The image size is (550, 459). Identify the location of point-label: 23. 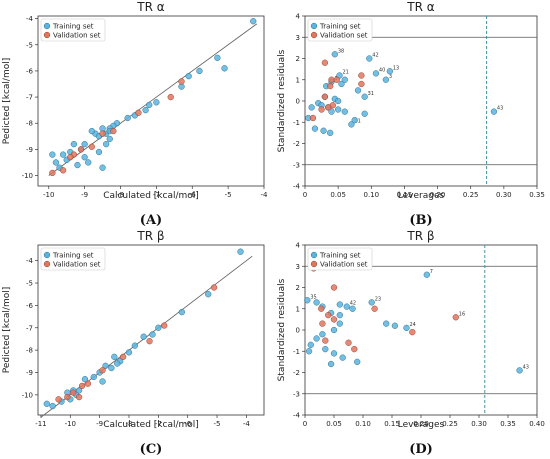
(378, 299).